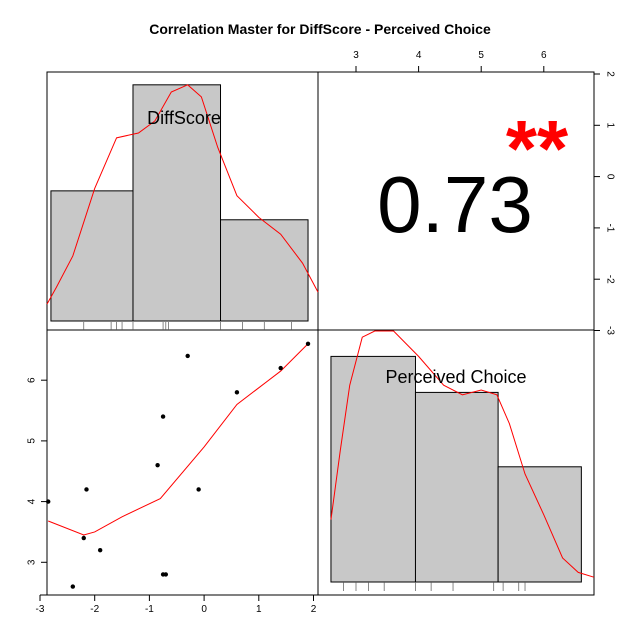 The height and width of the screenshot is (640, 640). I want to click on bottom-axis-tick-label: -3, so click(40, 609).